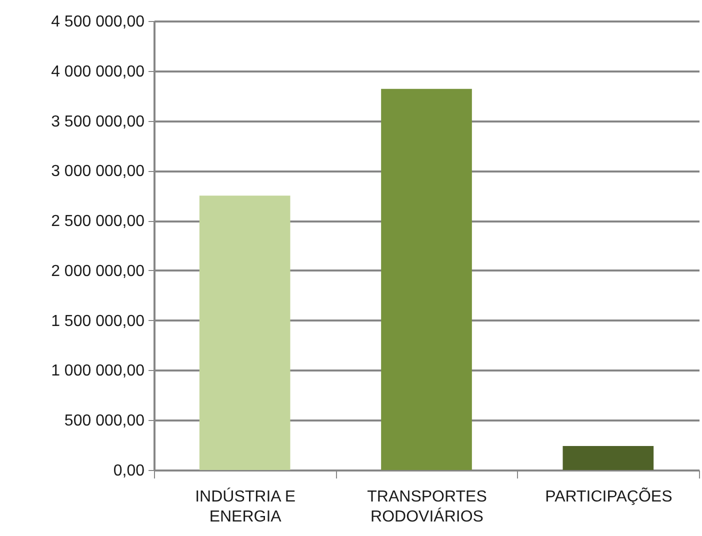 The height and width of the screenshot is (536, 702). I want to click on y-tick-label: 1 500 000,00, so click(98, 321).